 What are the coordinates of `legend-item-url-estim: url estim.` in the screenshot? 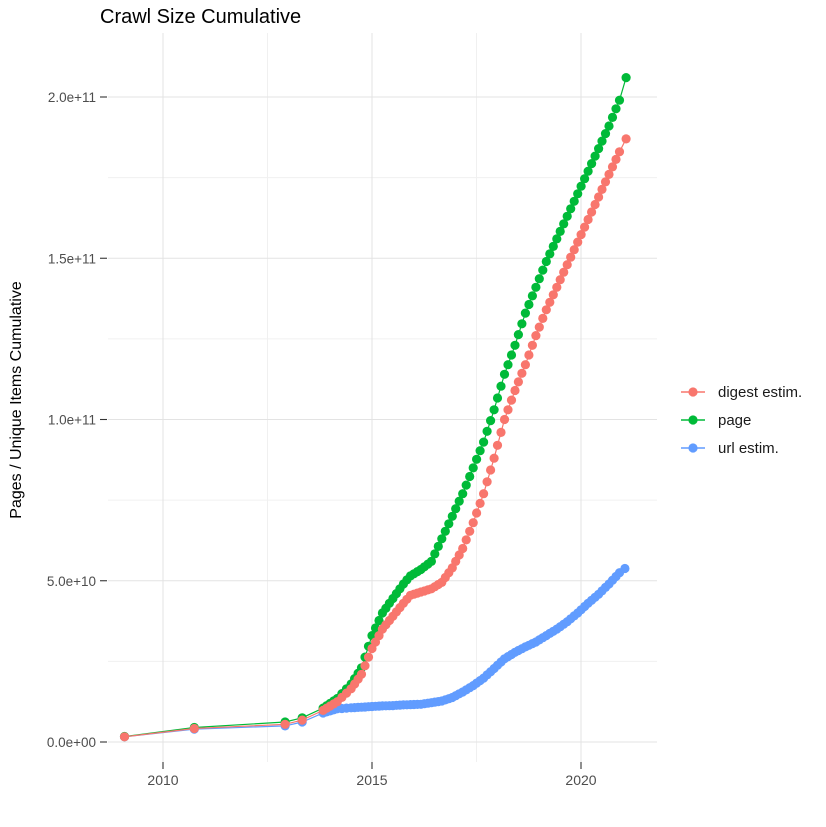 It's located at (741, 448).